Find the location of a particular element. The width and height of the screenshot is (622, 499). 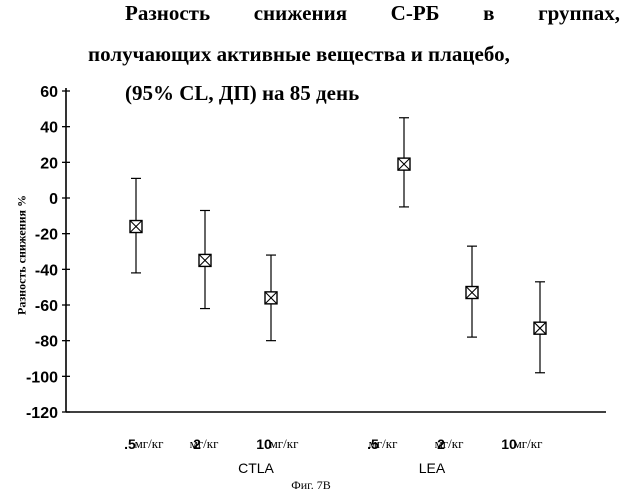

x-group-label: LEA is located at coordinates (432, 468).